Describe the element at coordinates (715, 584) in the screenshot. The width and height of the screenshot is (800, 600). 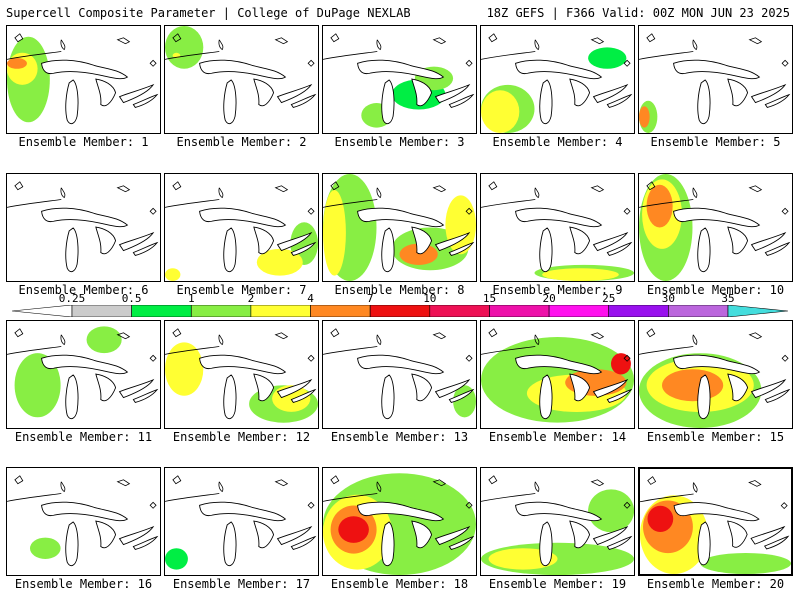
I see `ensemble-member-label: Ensemble Member: 20` at that location.